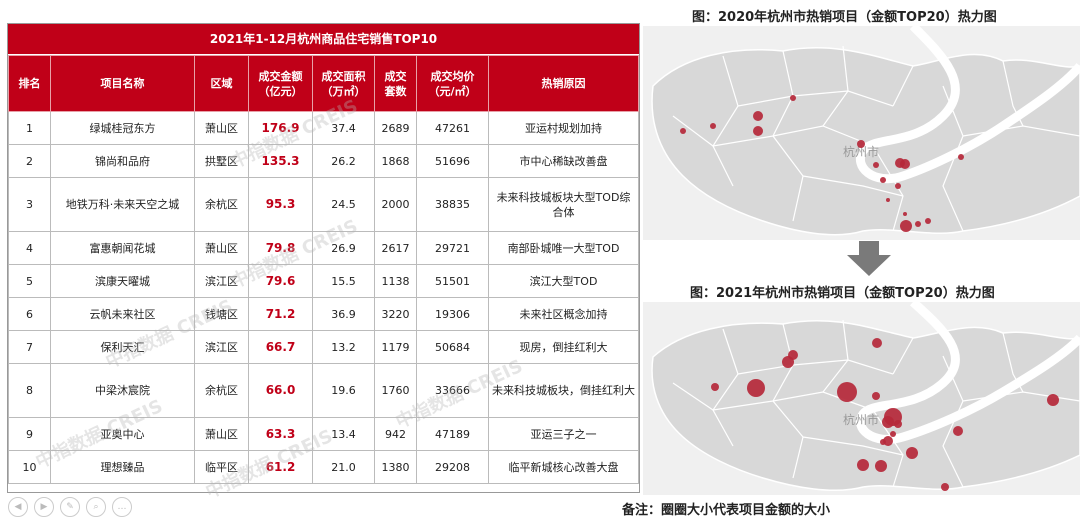  I want to click on map-2020-title: 图：2020年杭州市热销项目（金额TOP20）热力图, so click(844, 17).